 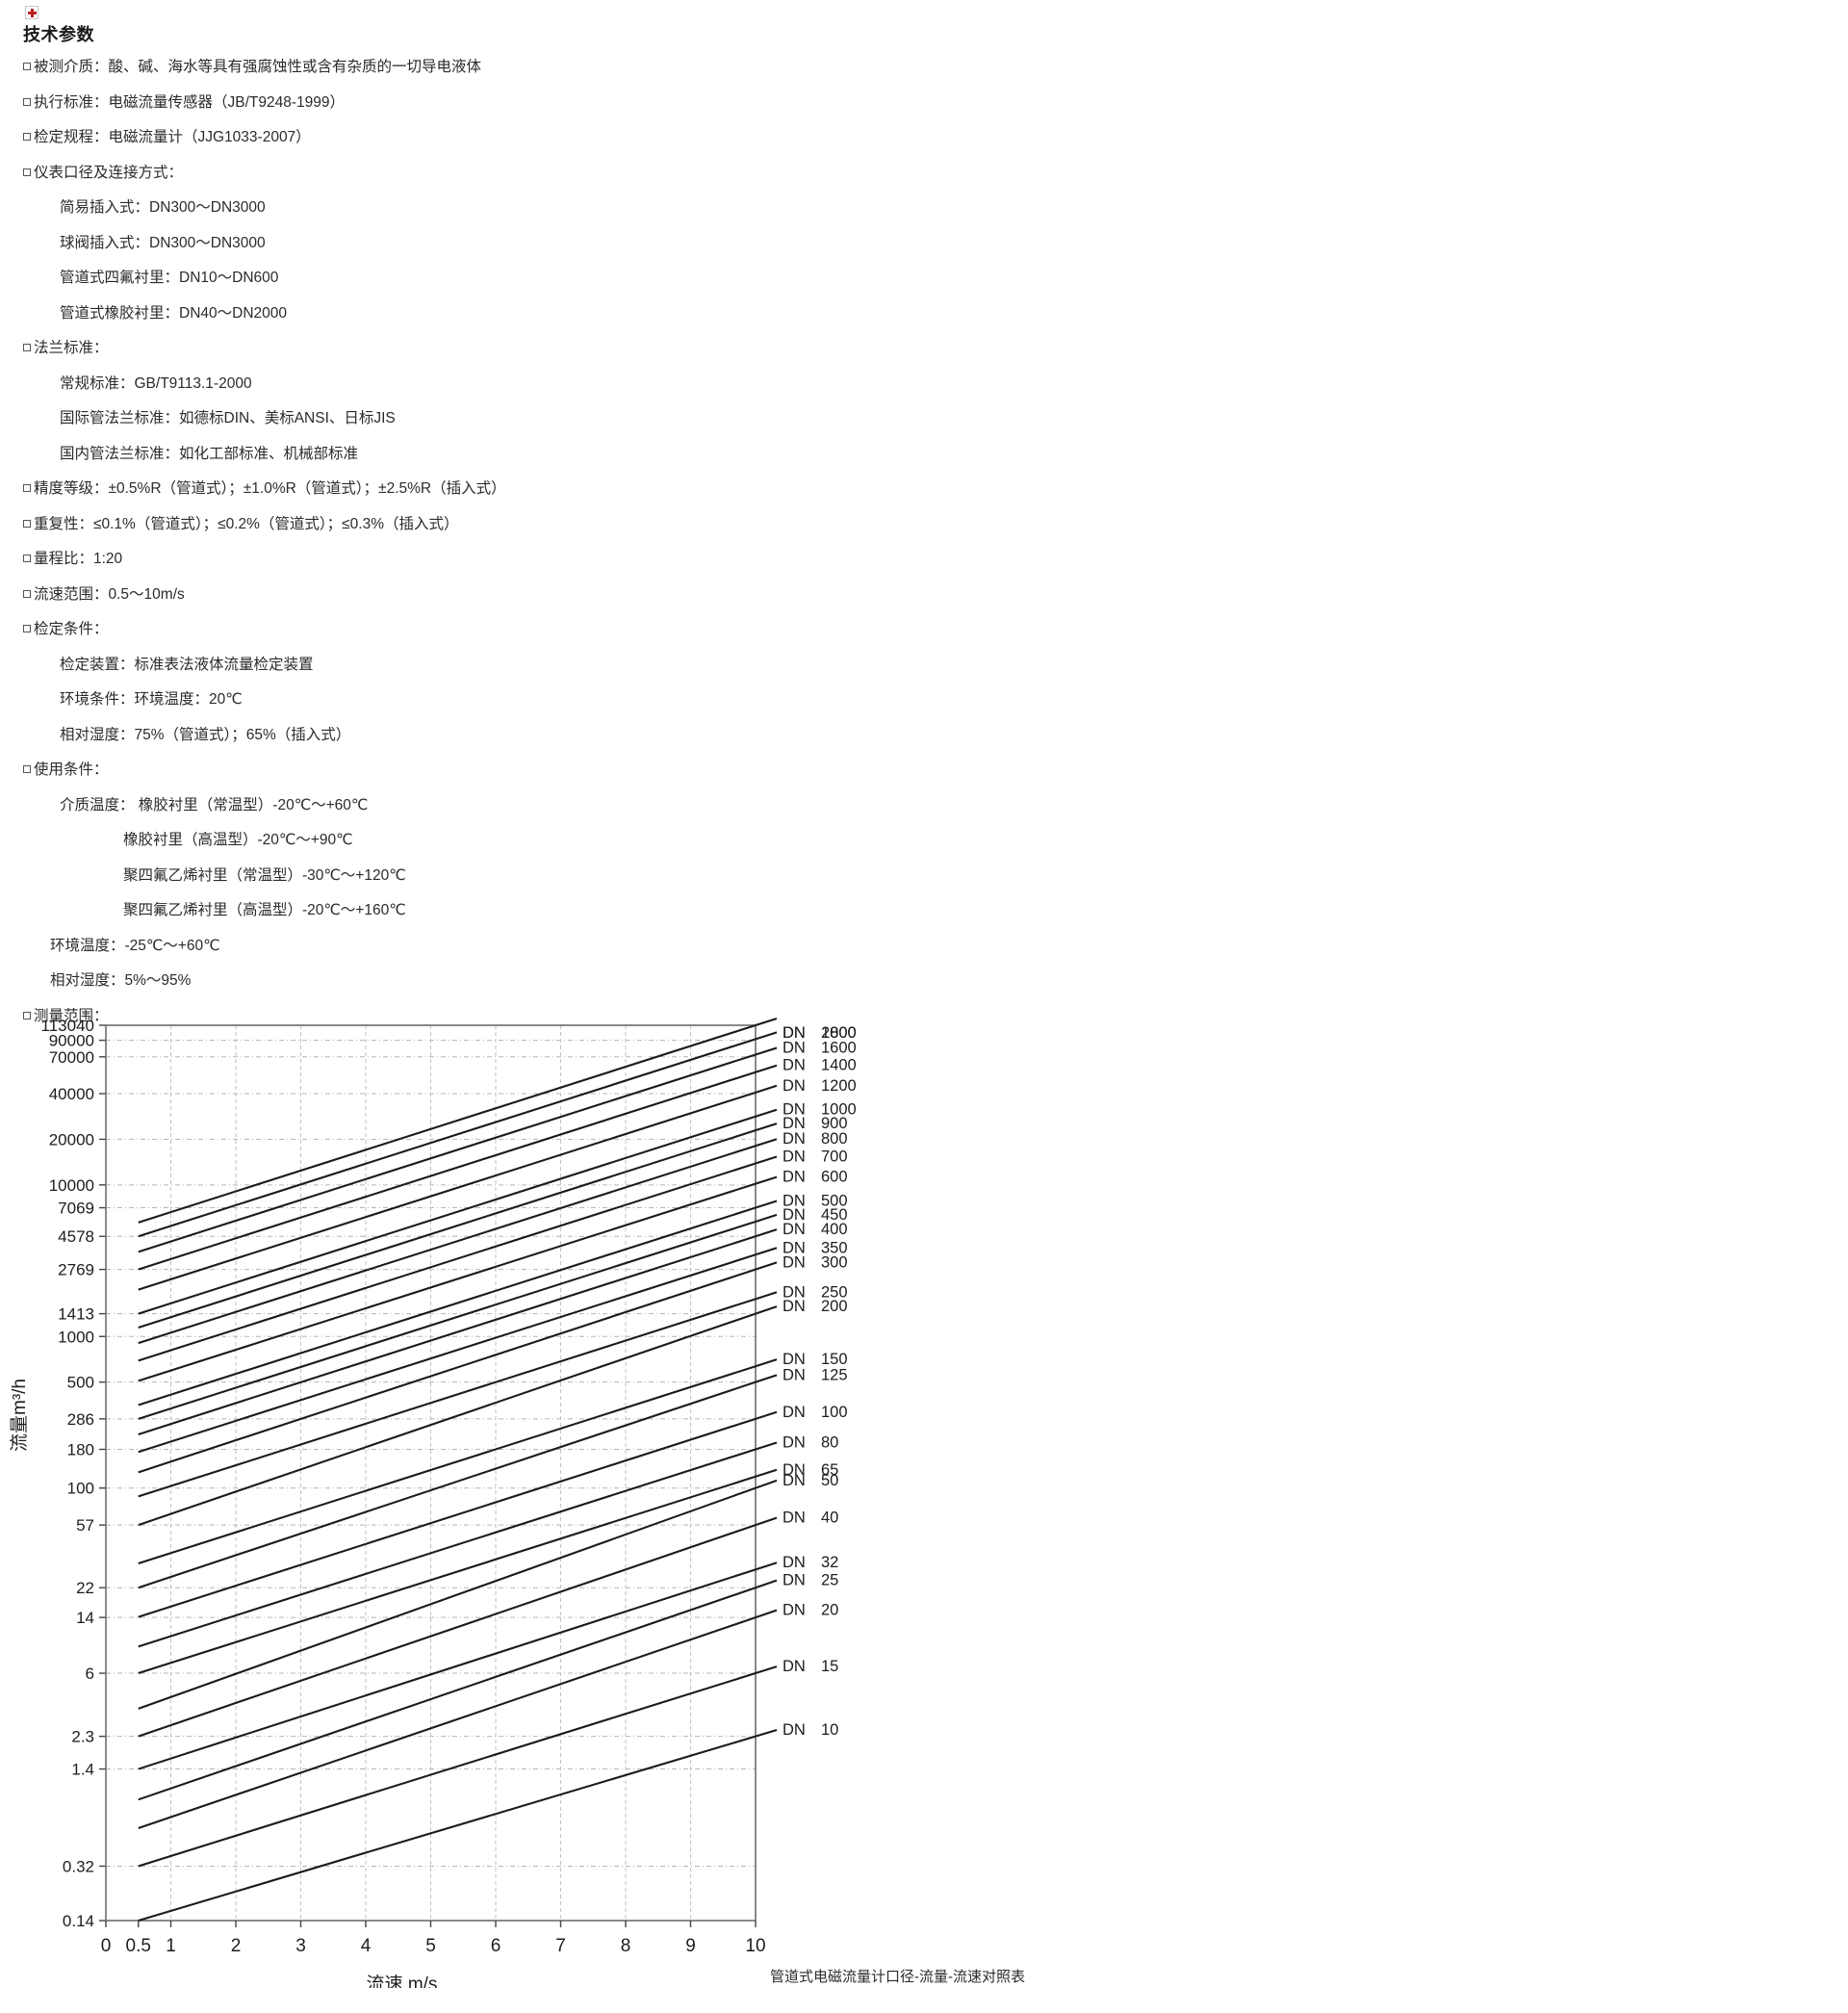 I want to click on x-axis-label: 流速 m/s, so click(x=402, y=1981).